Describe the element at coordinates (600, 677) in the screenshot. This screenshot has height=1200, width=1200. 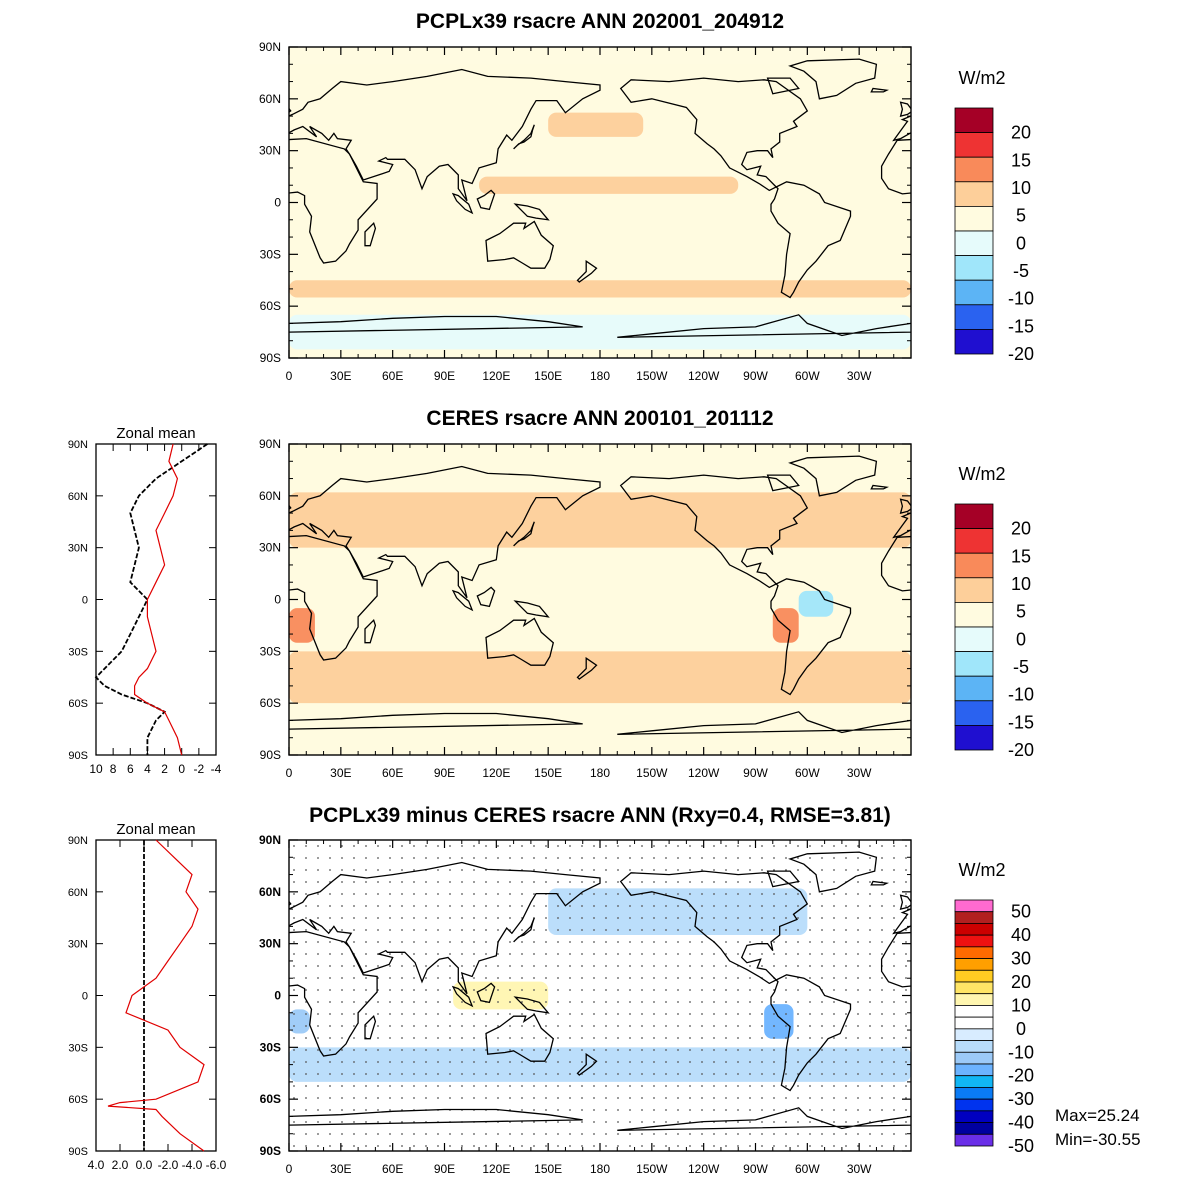
I see `field-south-ocean-band` at that location.